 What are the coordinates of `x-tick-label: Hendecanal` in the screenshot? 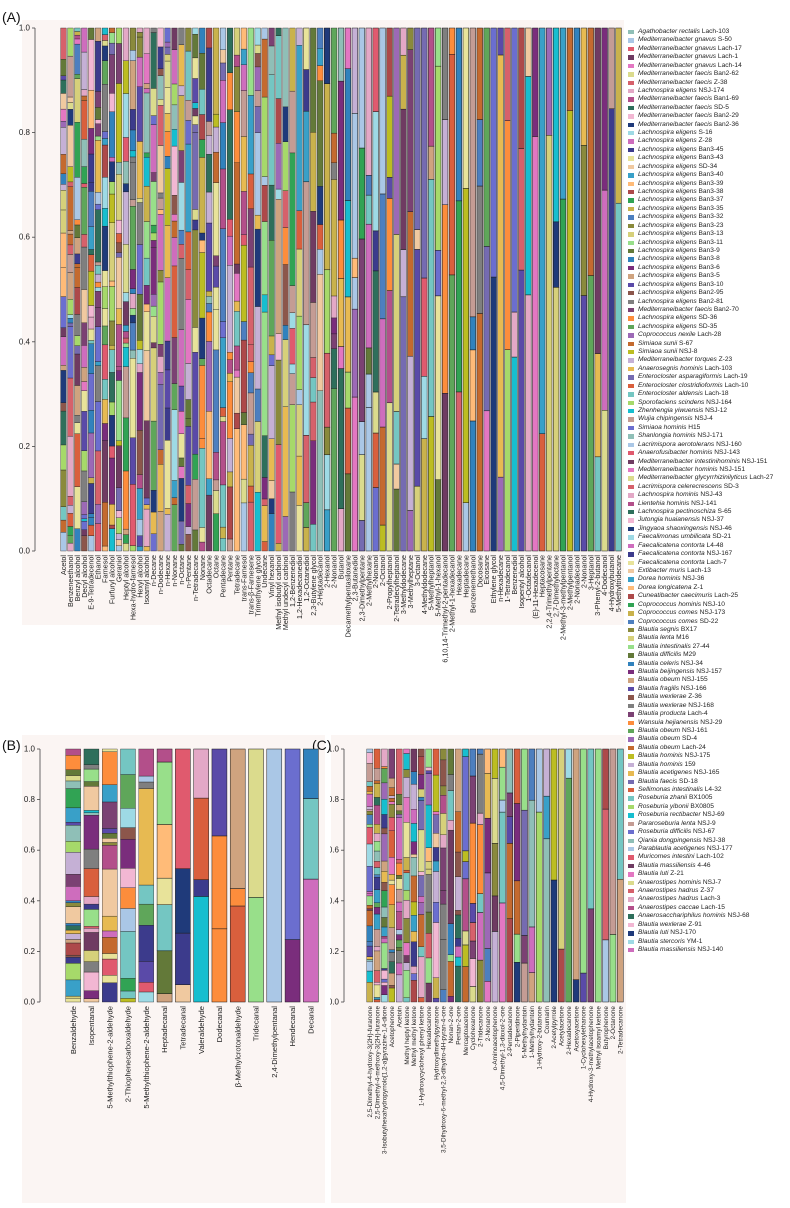 It's located at (292, 1026).